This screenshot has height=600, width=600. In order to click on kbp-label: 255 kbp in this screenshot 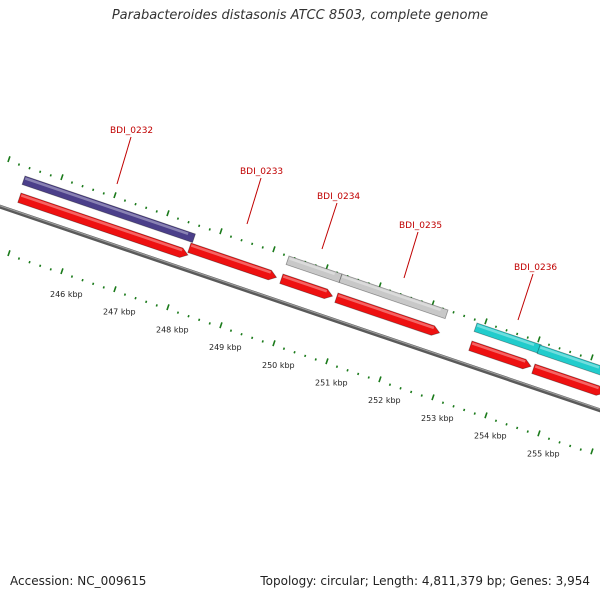, I will do `click(543, 453)`.